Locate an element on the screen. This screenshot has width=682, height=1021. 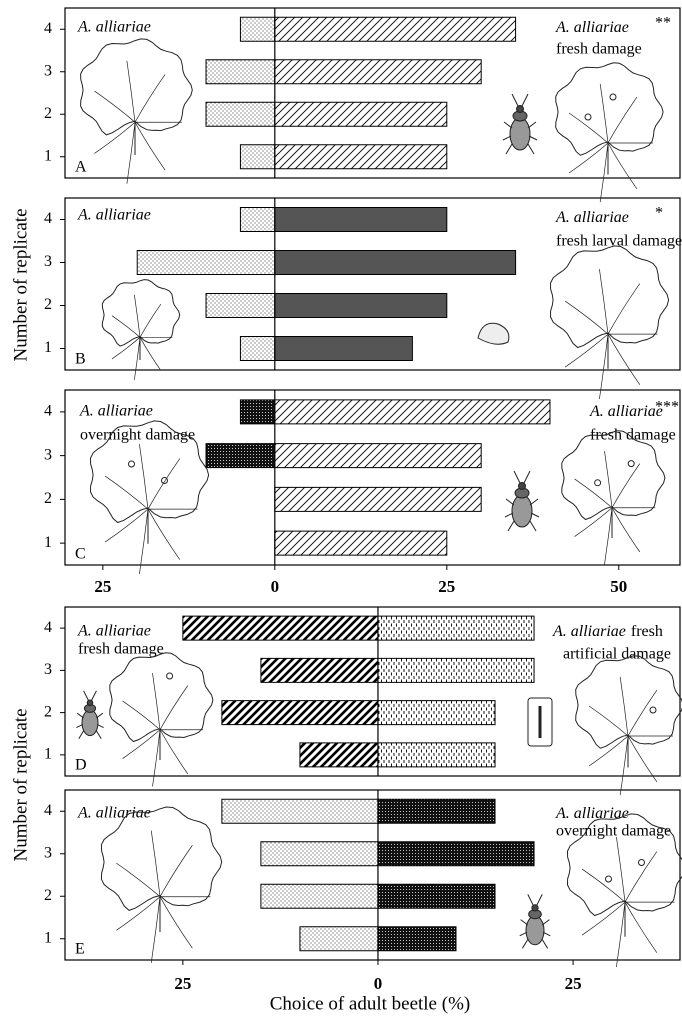
panel-letter: D is located at coordinates (81, 765).